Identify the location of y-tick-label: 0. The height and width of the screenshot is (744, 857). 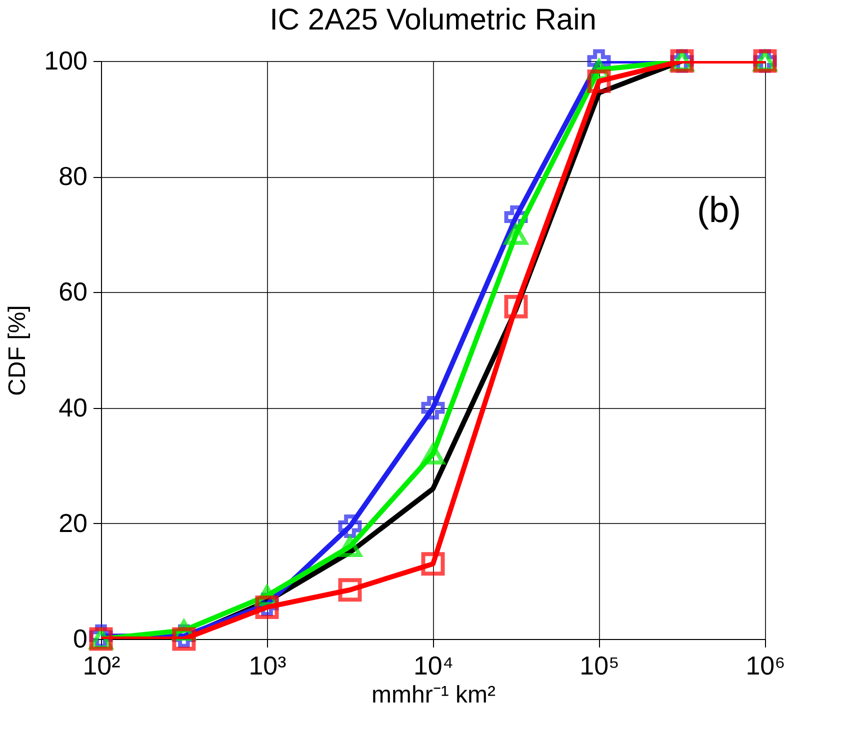
(80, 639).